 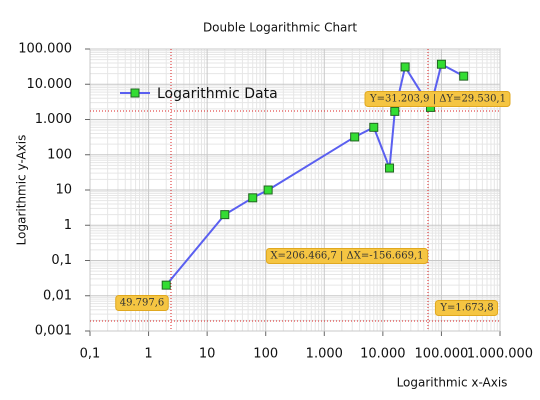 I want to click on y-tick-label: 0,1, so click(x=61, y=260).